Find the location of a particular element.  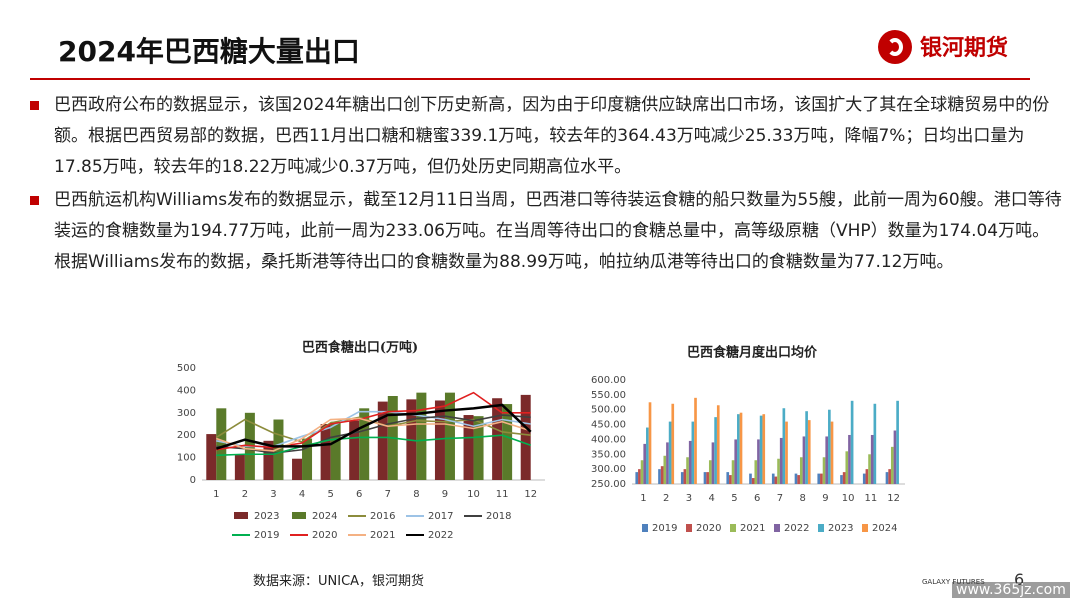

y-tick-label: 400 is located at coordinates (186, 390).